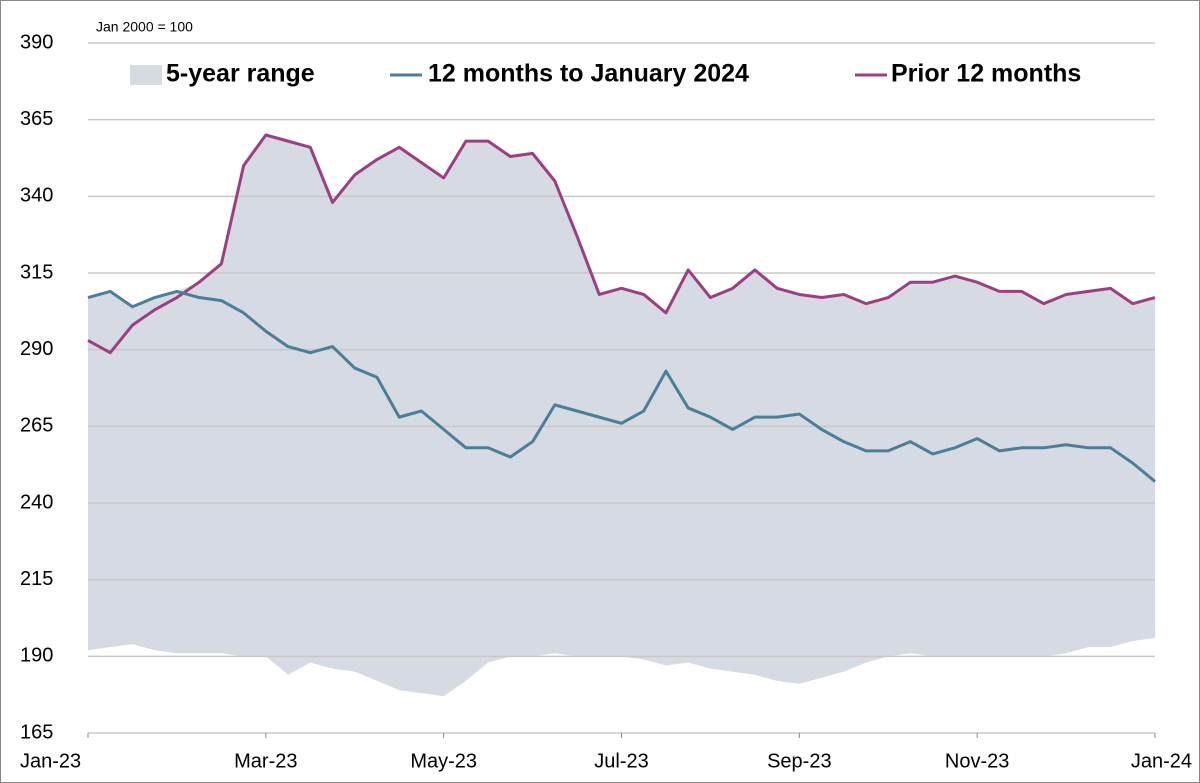 Image resolution: width=1200 pixels, height=783 pixels. What do you see at coordinates (36, 196) in the screenshot?
I see `y-tick-label: 340` at bounding box center [36, 196].